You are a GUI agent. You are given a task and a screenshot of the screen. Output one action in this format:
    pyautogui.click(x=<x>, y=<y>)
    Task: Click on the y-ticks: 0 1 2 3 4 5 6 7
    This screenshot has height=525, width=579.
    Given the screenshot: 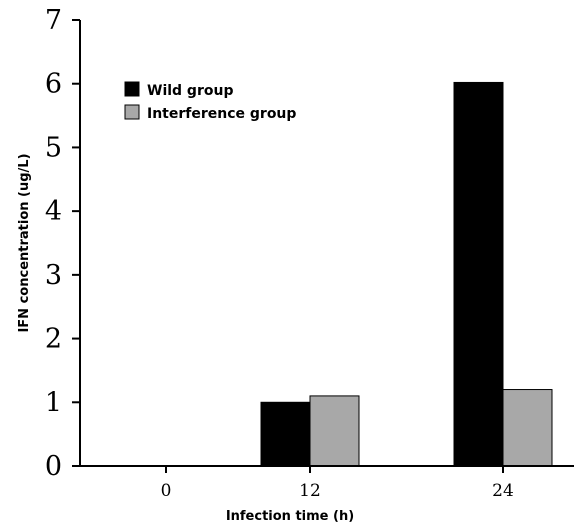 What is the action you would take?
    pyautogui.click(x=62, y=243)
    